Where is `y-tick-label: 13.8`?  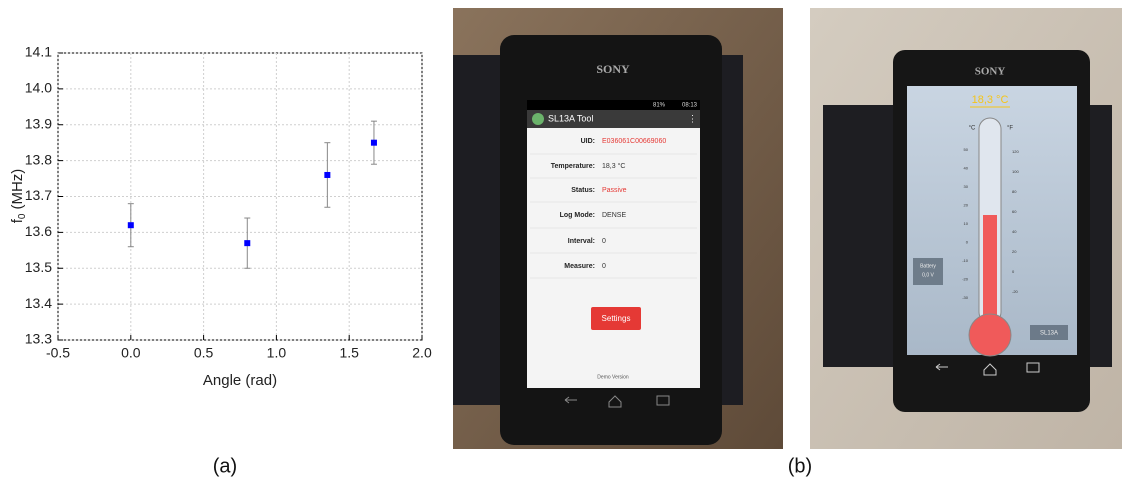
y-tick-label: 13.8 is located at coordinates (38, 159).